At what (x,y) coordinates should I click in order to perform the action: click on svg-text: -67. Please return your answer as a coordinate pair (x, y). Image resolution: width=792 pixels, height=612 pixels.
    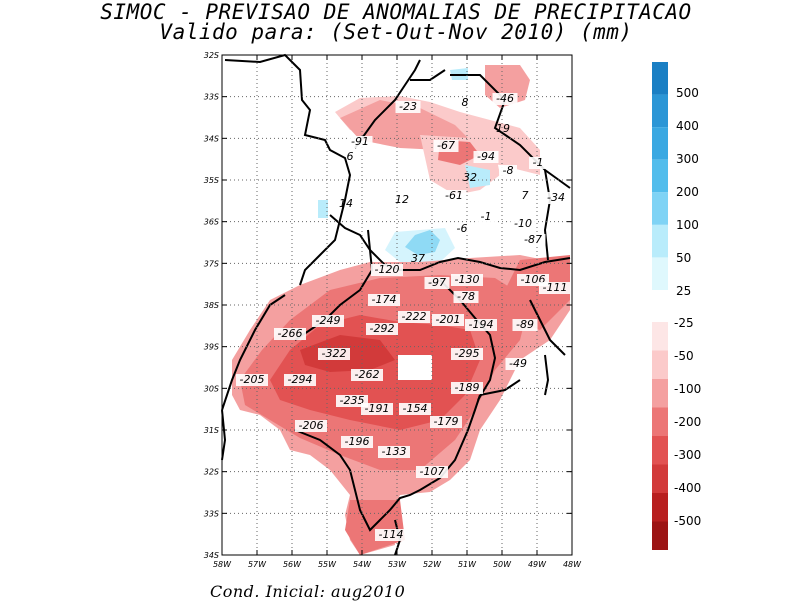
    Looking at the image, I should click on (446, 145).